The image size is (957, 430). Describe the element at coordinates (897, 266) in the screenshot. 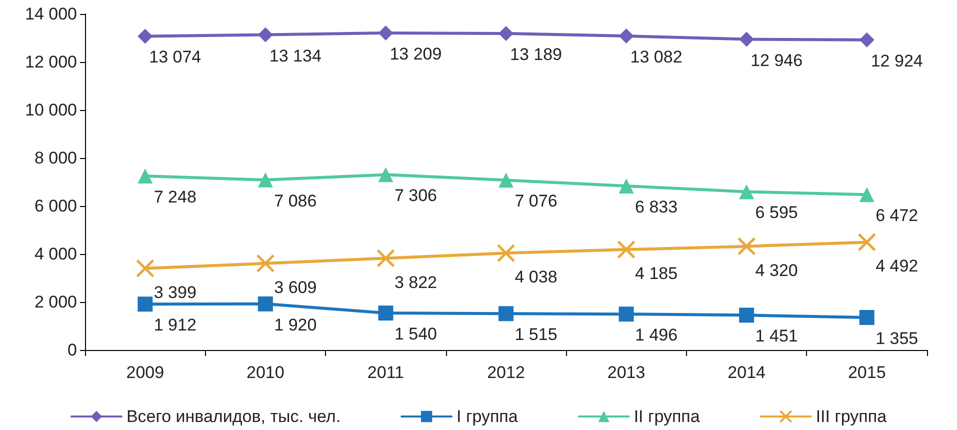

I see `data-label: 4 492` at that location.